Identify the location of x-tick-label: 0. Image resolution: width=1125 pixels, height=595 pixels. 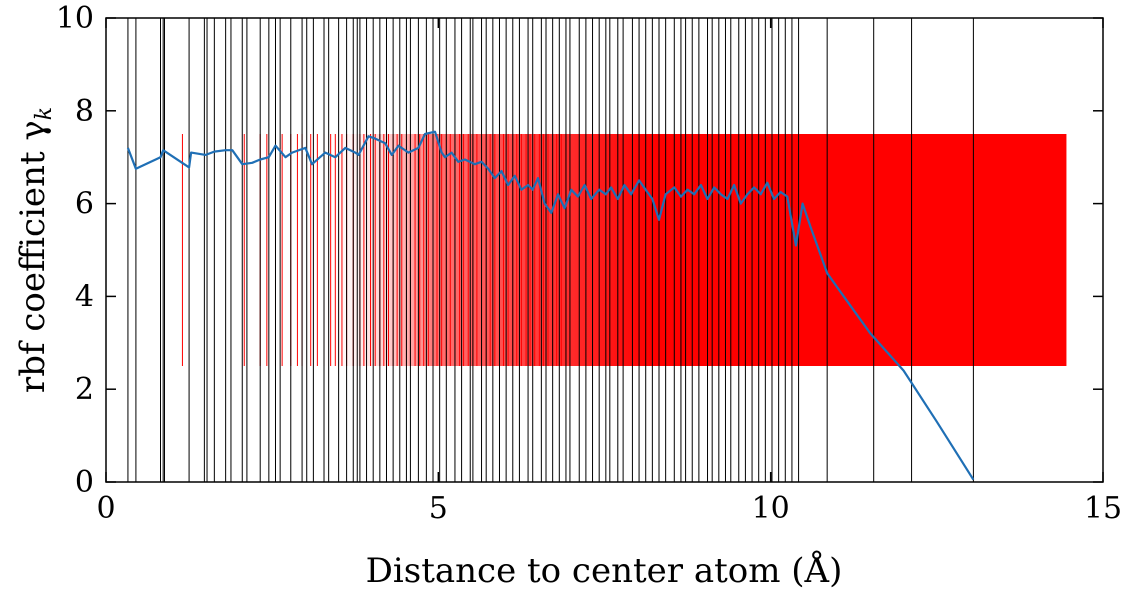
(105, 508).